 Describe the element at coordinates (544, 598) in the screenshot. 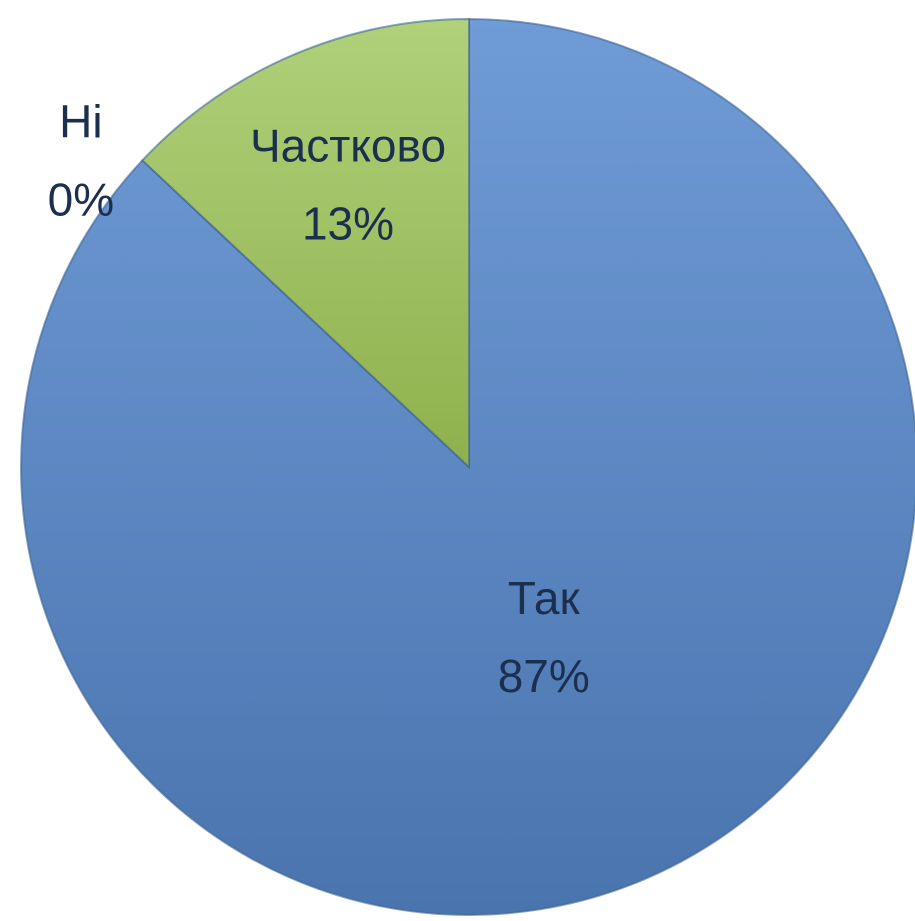

I see `slice-label: Так` at that location.